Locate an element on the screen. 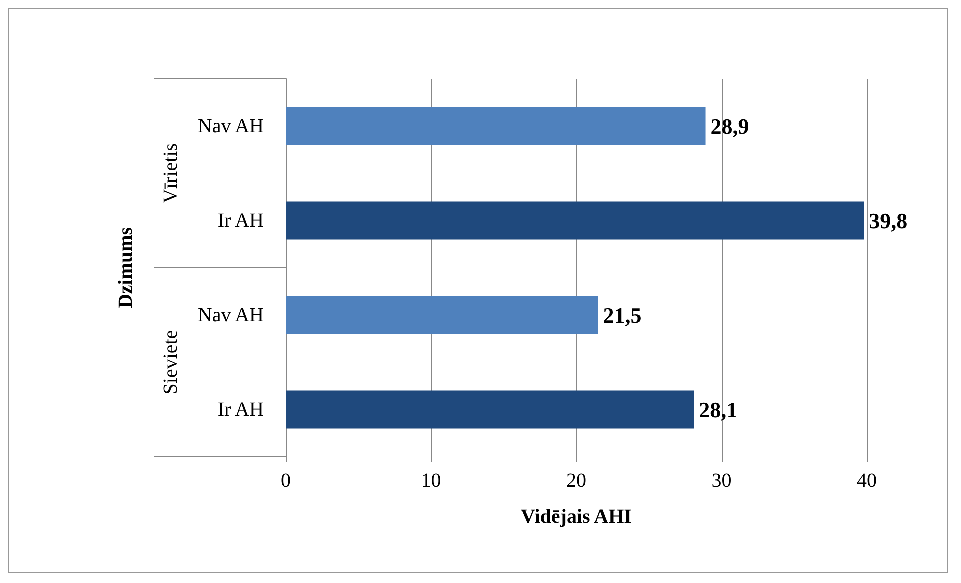 The height and width of the screenshot is (583, 961). x-tick-label: 30 is located at coordinates (722, 481).